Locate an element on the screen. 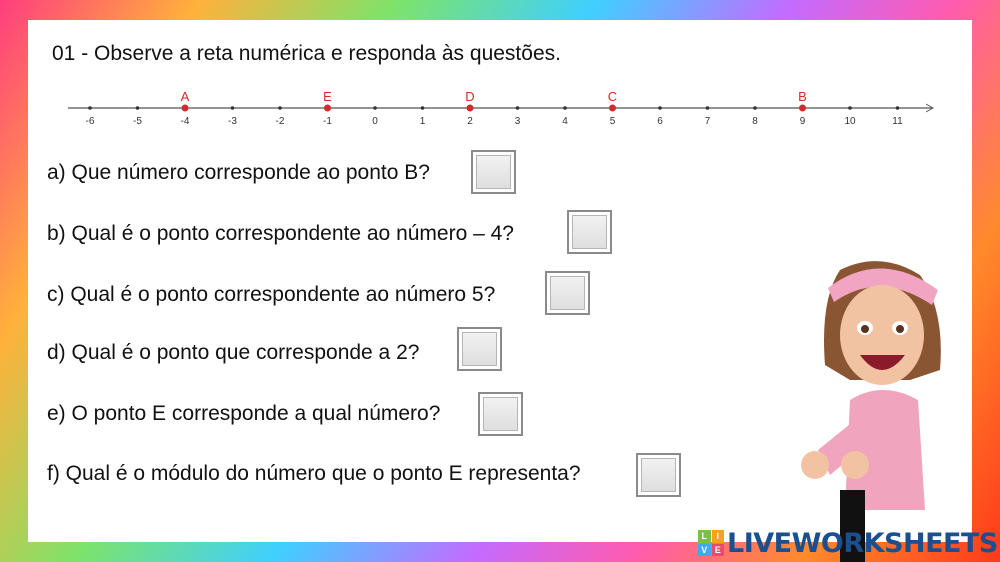  tick-label: 8 is located at coordinates (755, 121).